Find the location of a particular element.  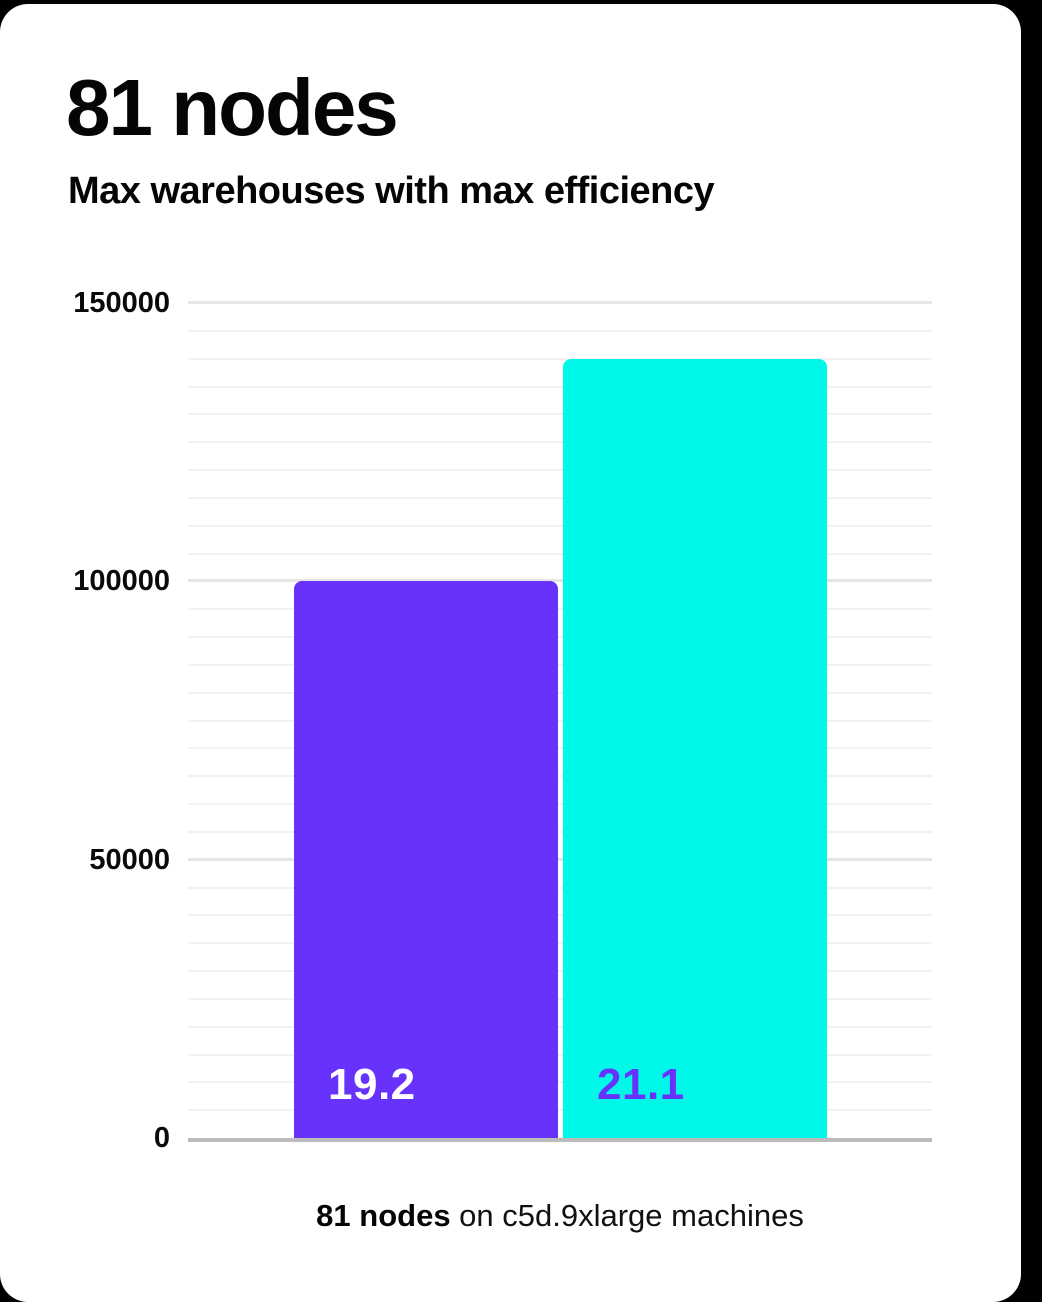

chart-caption: 81 nodes on c5d.9xlarge machines is located at coordinates (560, 1216).